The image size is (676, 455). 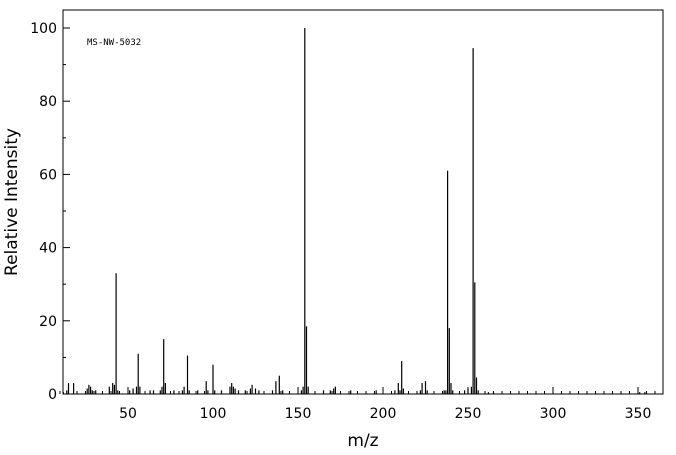 I want to click on y-tick-label: 20, so click(x=48, y=322).